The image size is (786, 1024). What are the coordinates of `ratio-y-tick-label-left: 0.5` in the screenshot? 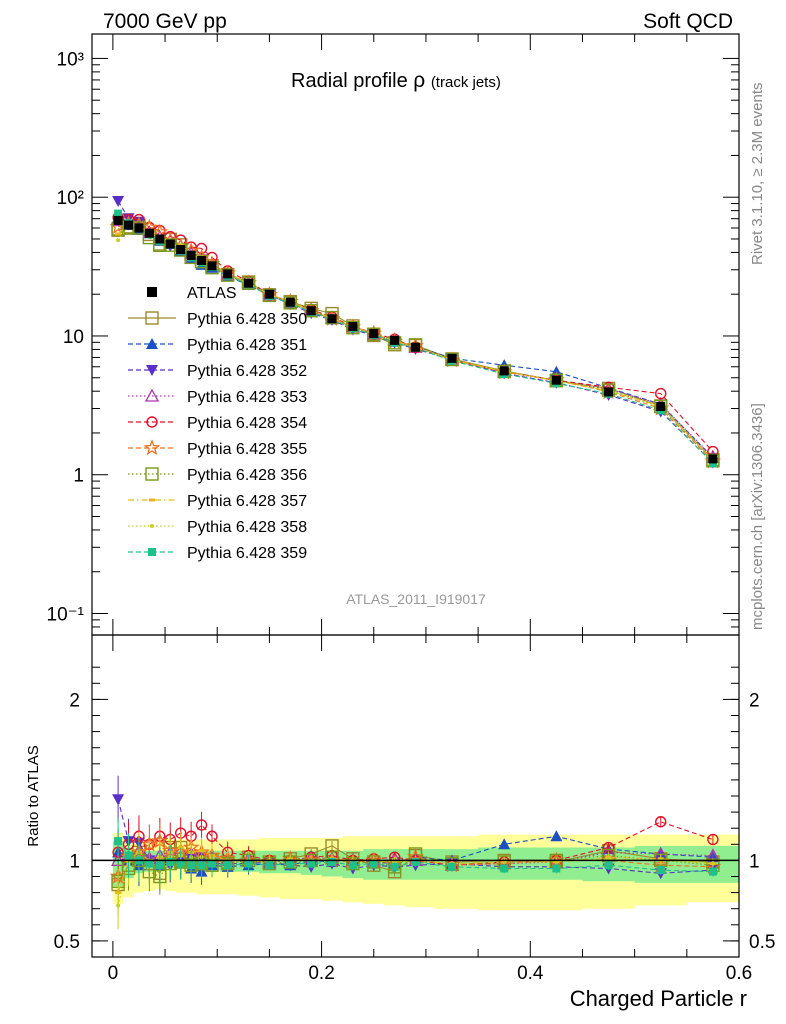 It's located at (67, 942).